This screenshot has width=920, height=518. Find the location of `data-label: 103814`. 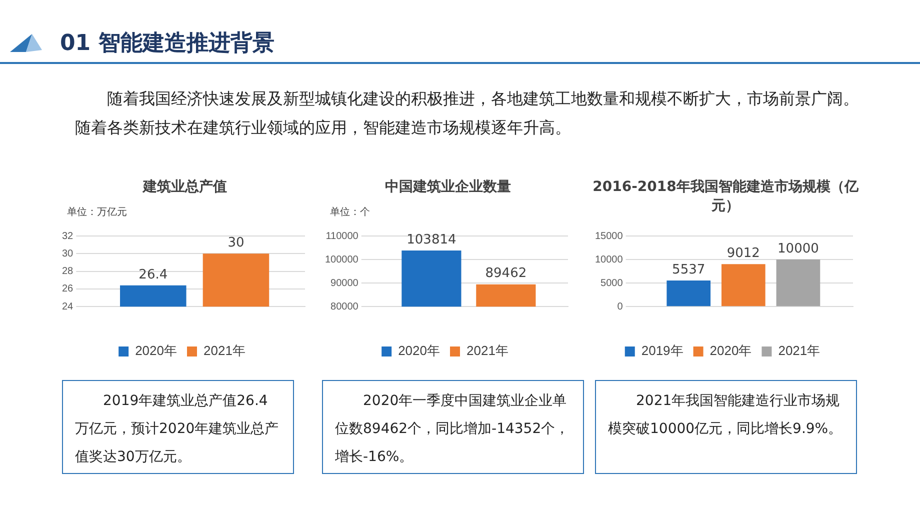

data-label: 103814 is located at coordinates (431, 240).